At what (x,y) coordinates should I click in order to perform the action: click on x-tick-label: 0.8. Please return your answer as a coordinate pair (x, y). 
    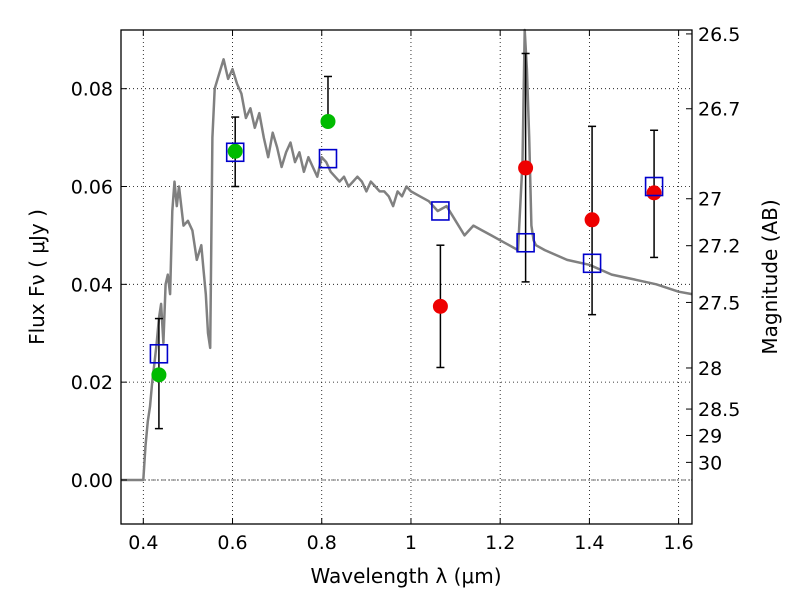
    Looking at the image, I should click on (322, 543).